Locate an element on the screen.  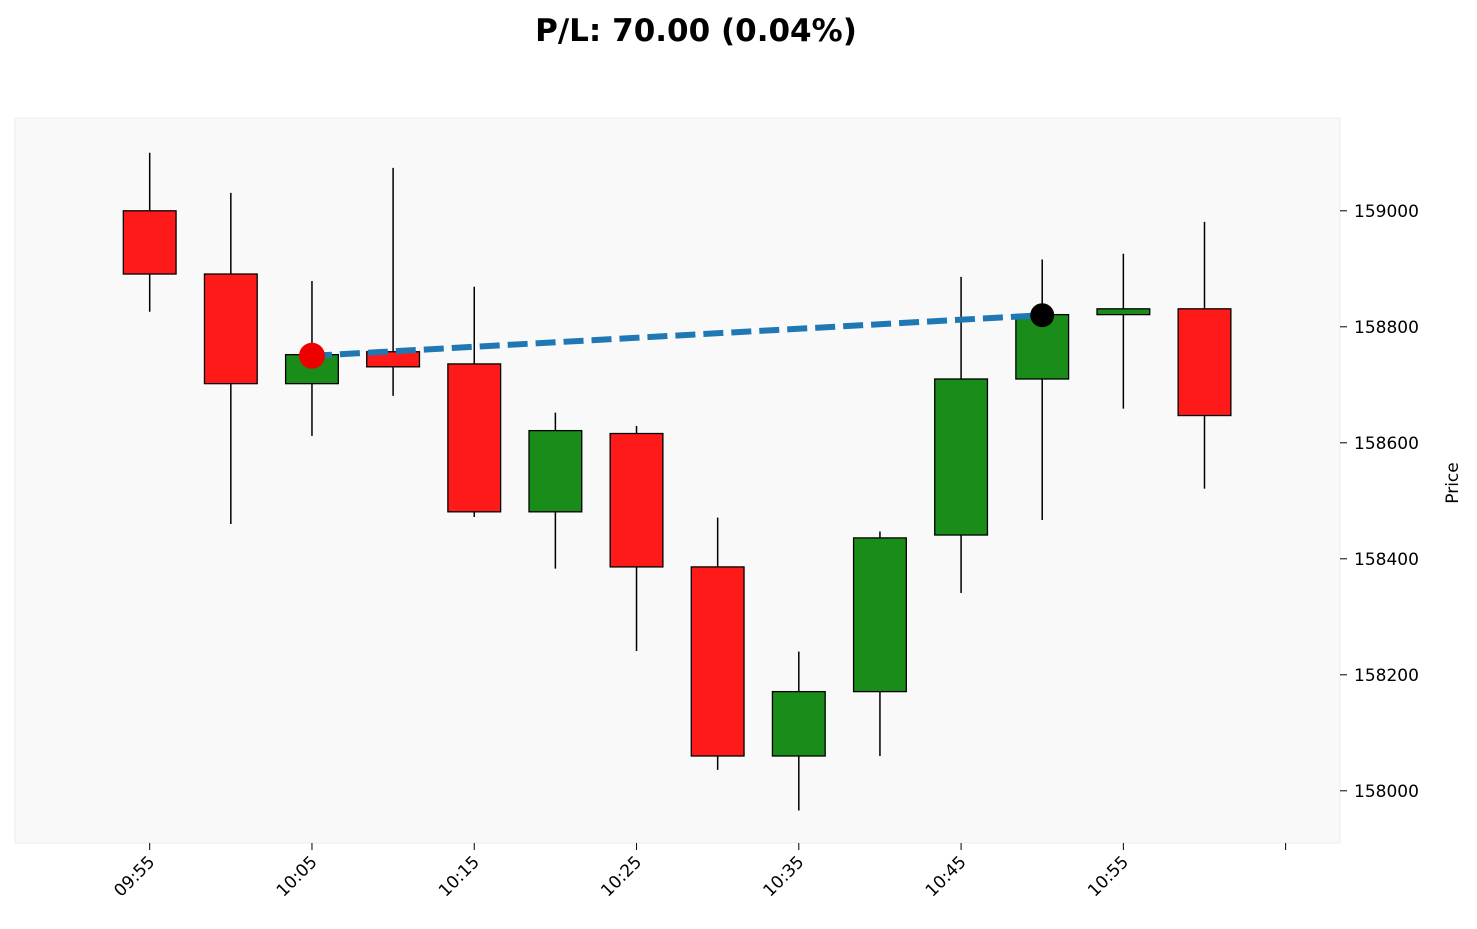
x-tick-label: 10:55 is located at coordinates (1108, 876).